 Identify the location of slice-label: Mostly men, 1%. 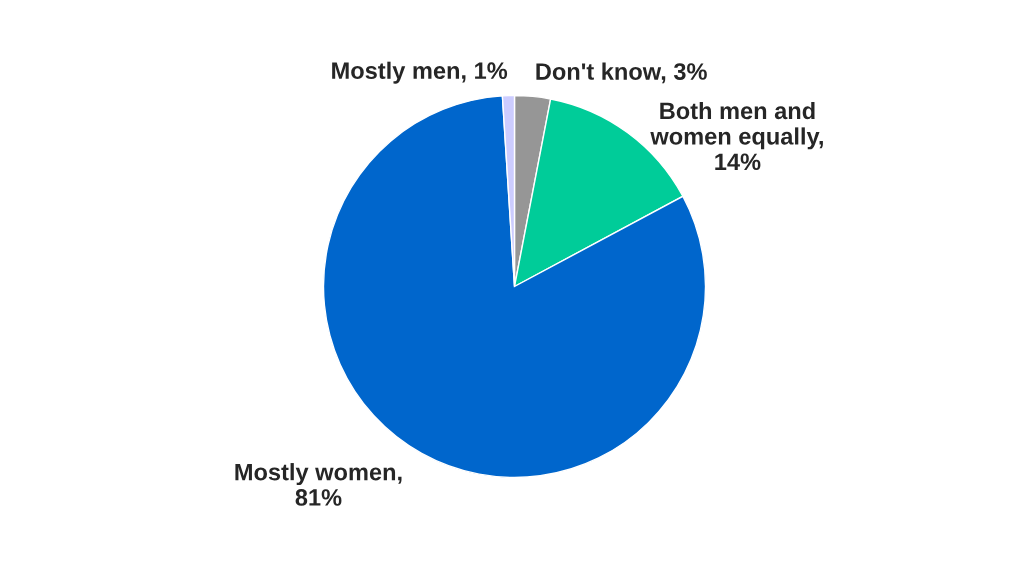
(420, 72).